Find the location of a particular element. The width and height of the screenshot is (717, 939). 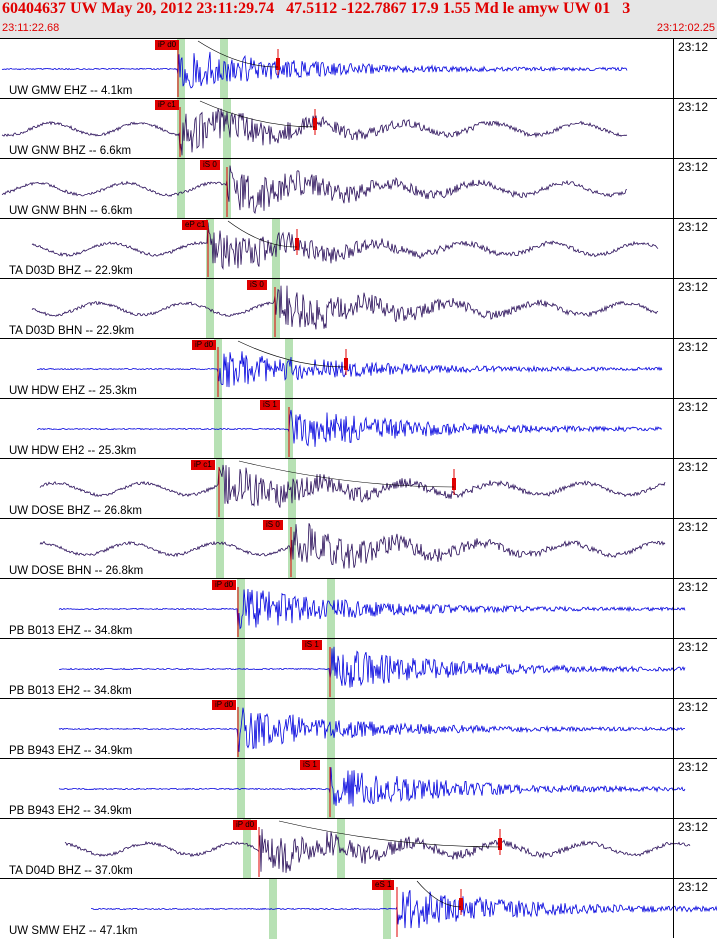

start-time: 23:11:22.68 is located at coordinates (31, 28).